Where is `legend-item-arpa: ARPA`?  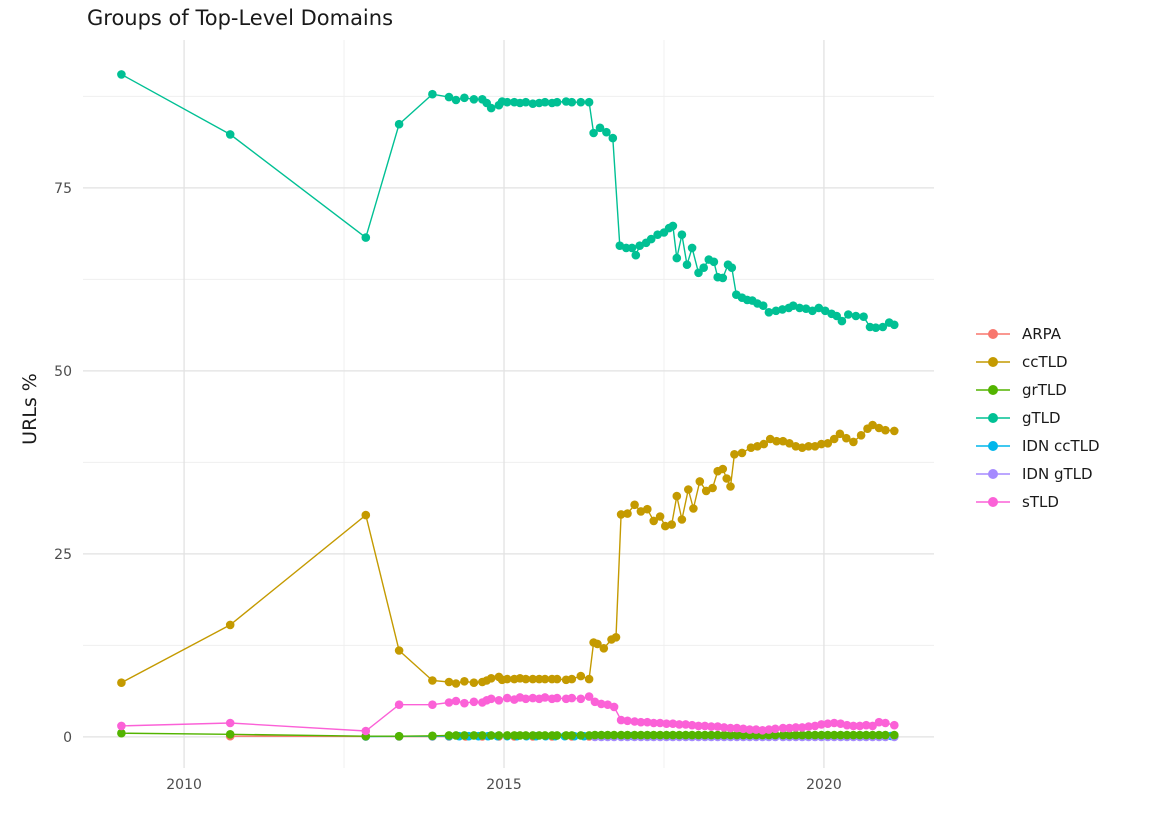
legend-item-arpa: ARPA is located at coordinates (1038, 334).